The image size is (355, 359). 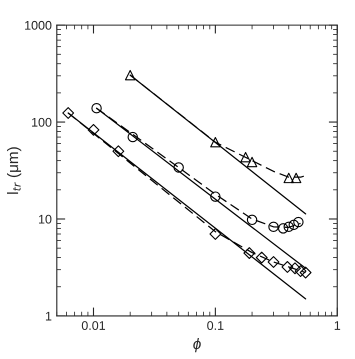 I want to click on y-tick-label: 1000, so click(x=38, y=25).